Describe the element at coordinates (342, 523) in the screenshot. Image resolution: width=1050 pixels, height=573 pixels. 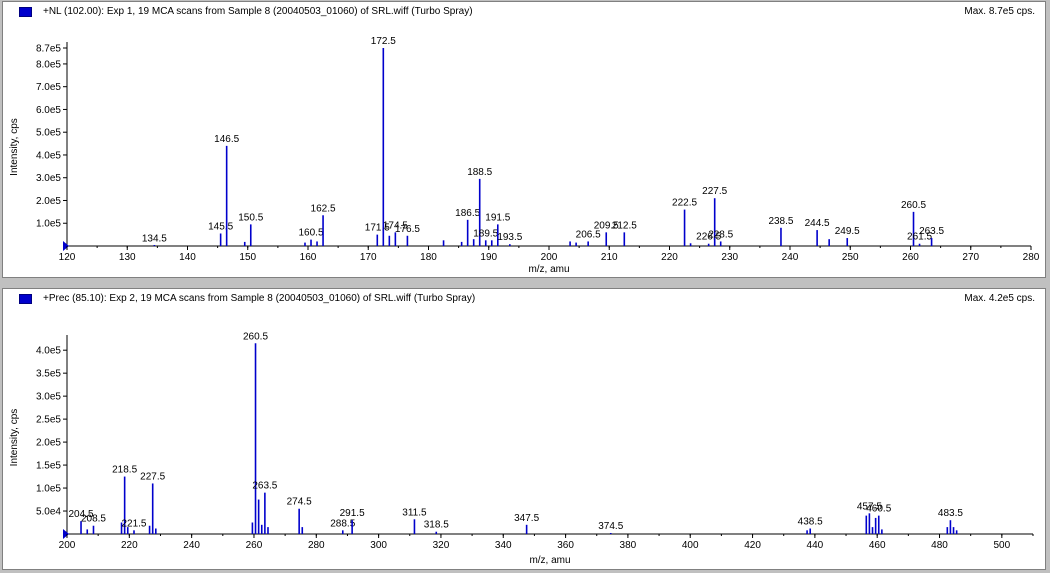
I see `peak-label: 288.5` at that location.